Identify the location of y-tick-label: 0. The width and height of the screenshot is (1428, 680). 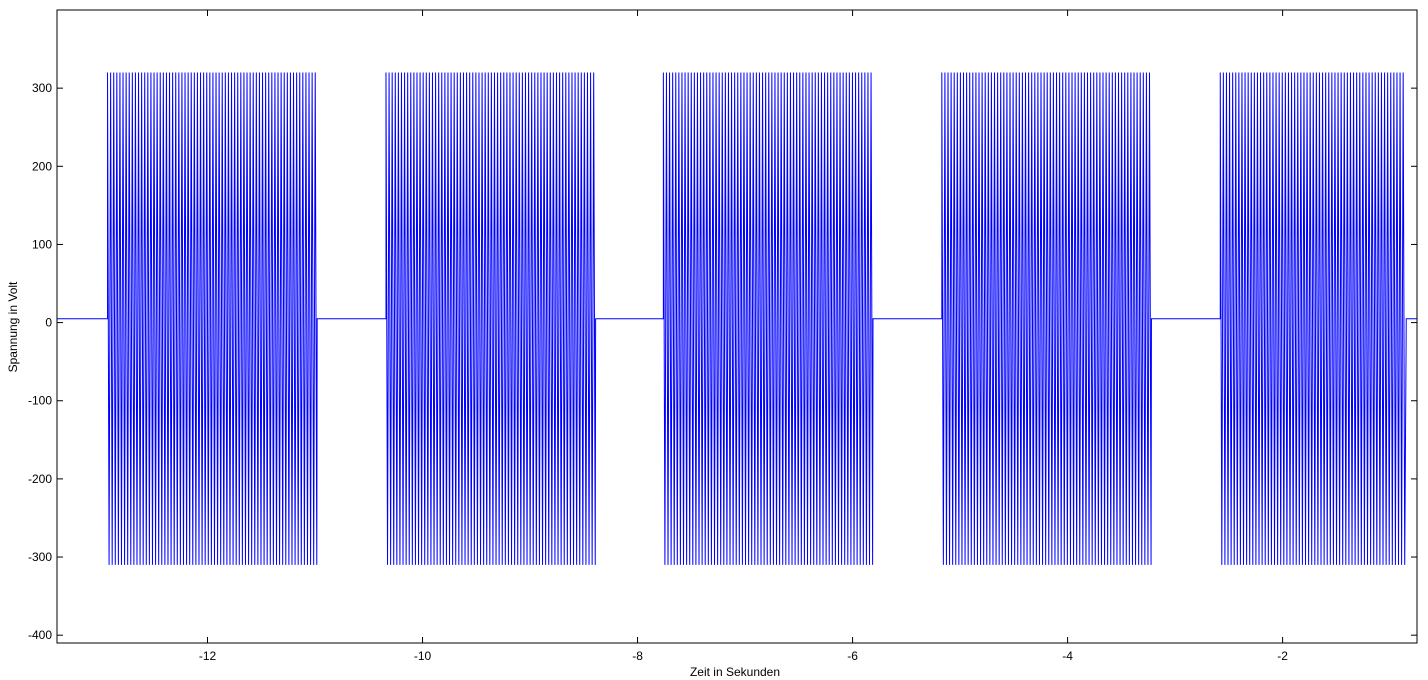
(48, 323).